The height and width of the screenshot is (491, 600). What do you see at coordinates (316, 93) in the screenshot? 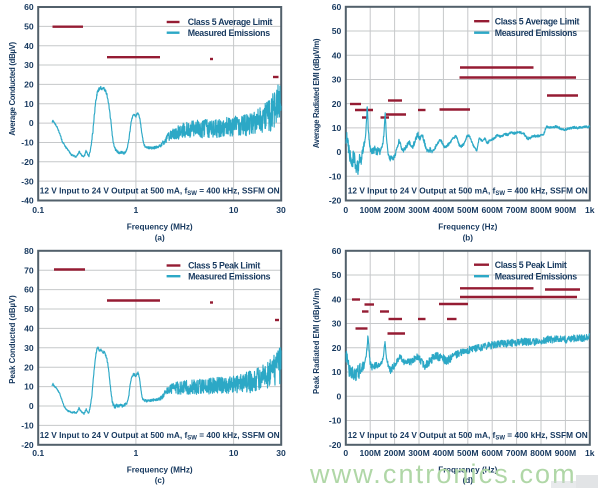
I see `svg-text: Average Radiated EMI (dBµV/m)` at bounding box center [316, 93].